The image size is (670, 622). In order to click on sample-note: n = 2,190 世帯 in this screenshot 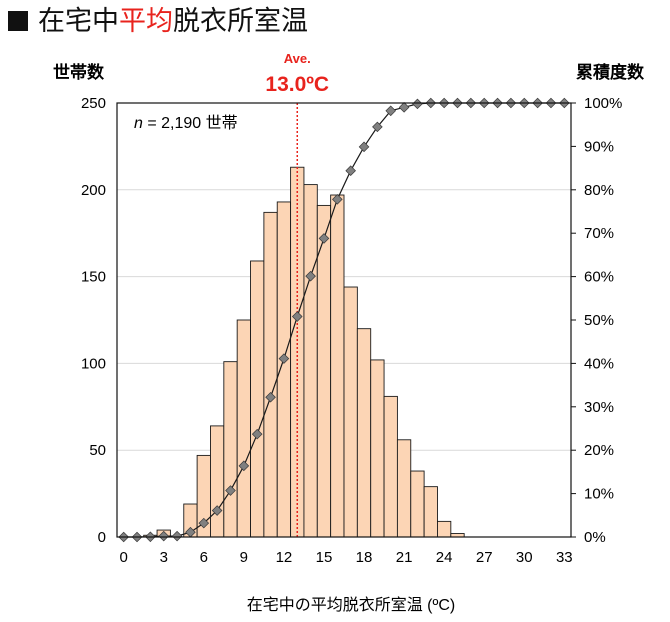, I will do `click(186, 123)`.